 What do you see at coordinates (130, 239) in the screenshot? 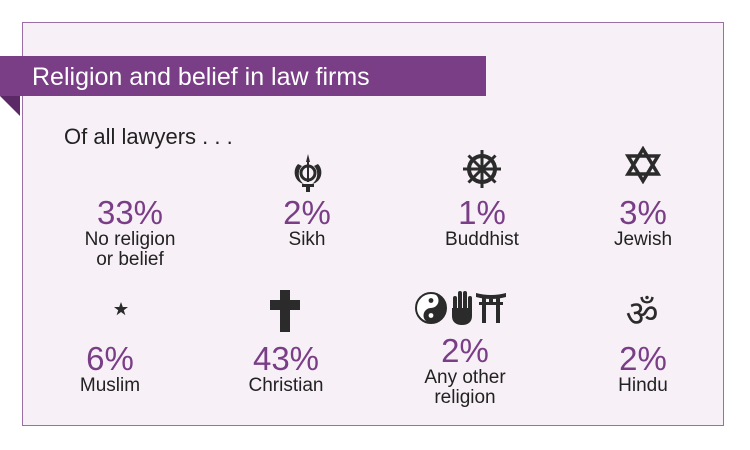
I see `stat-label: No religion` at bounding box center [130, 239].